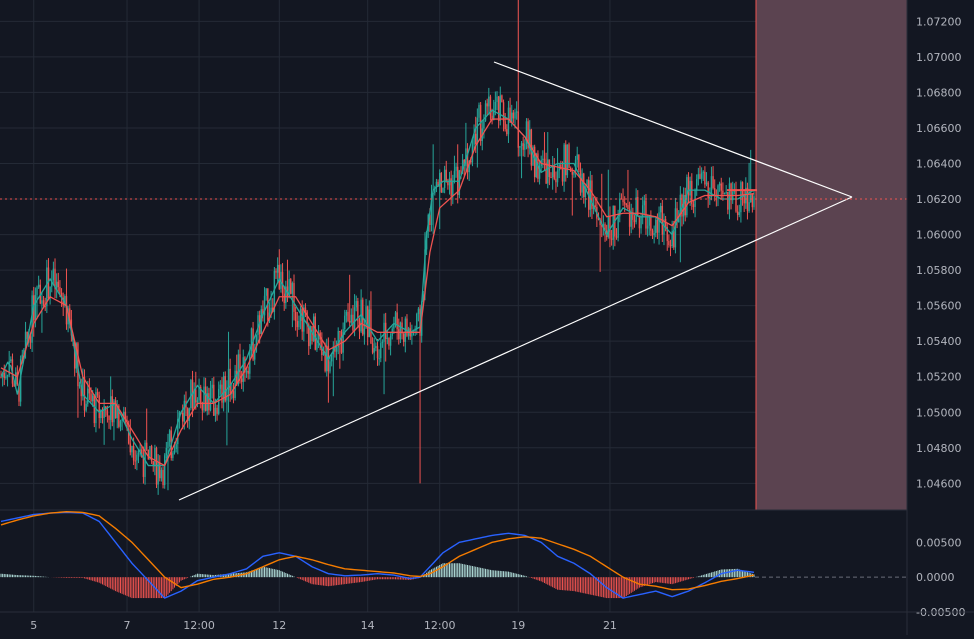  What do you see at coordinates (940, 317) in the screenshot?
I see `price-scale` at bounding box center [940, 317].